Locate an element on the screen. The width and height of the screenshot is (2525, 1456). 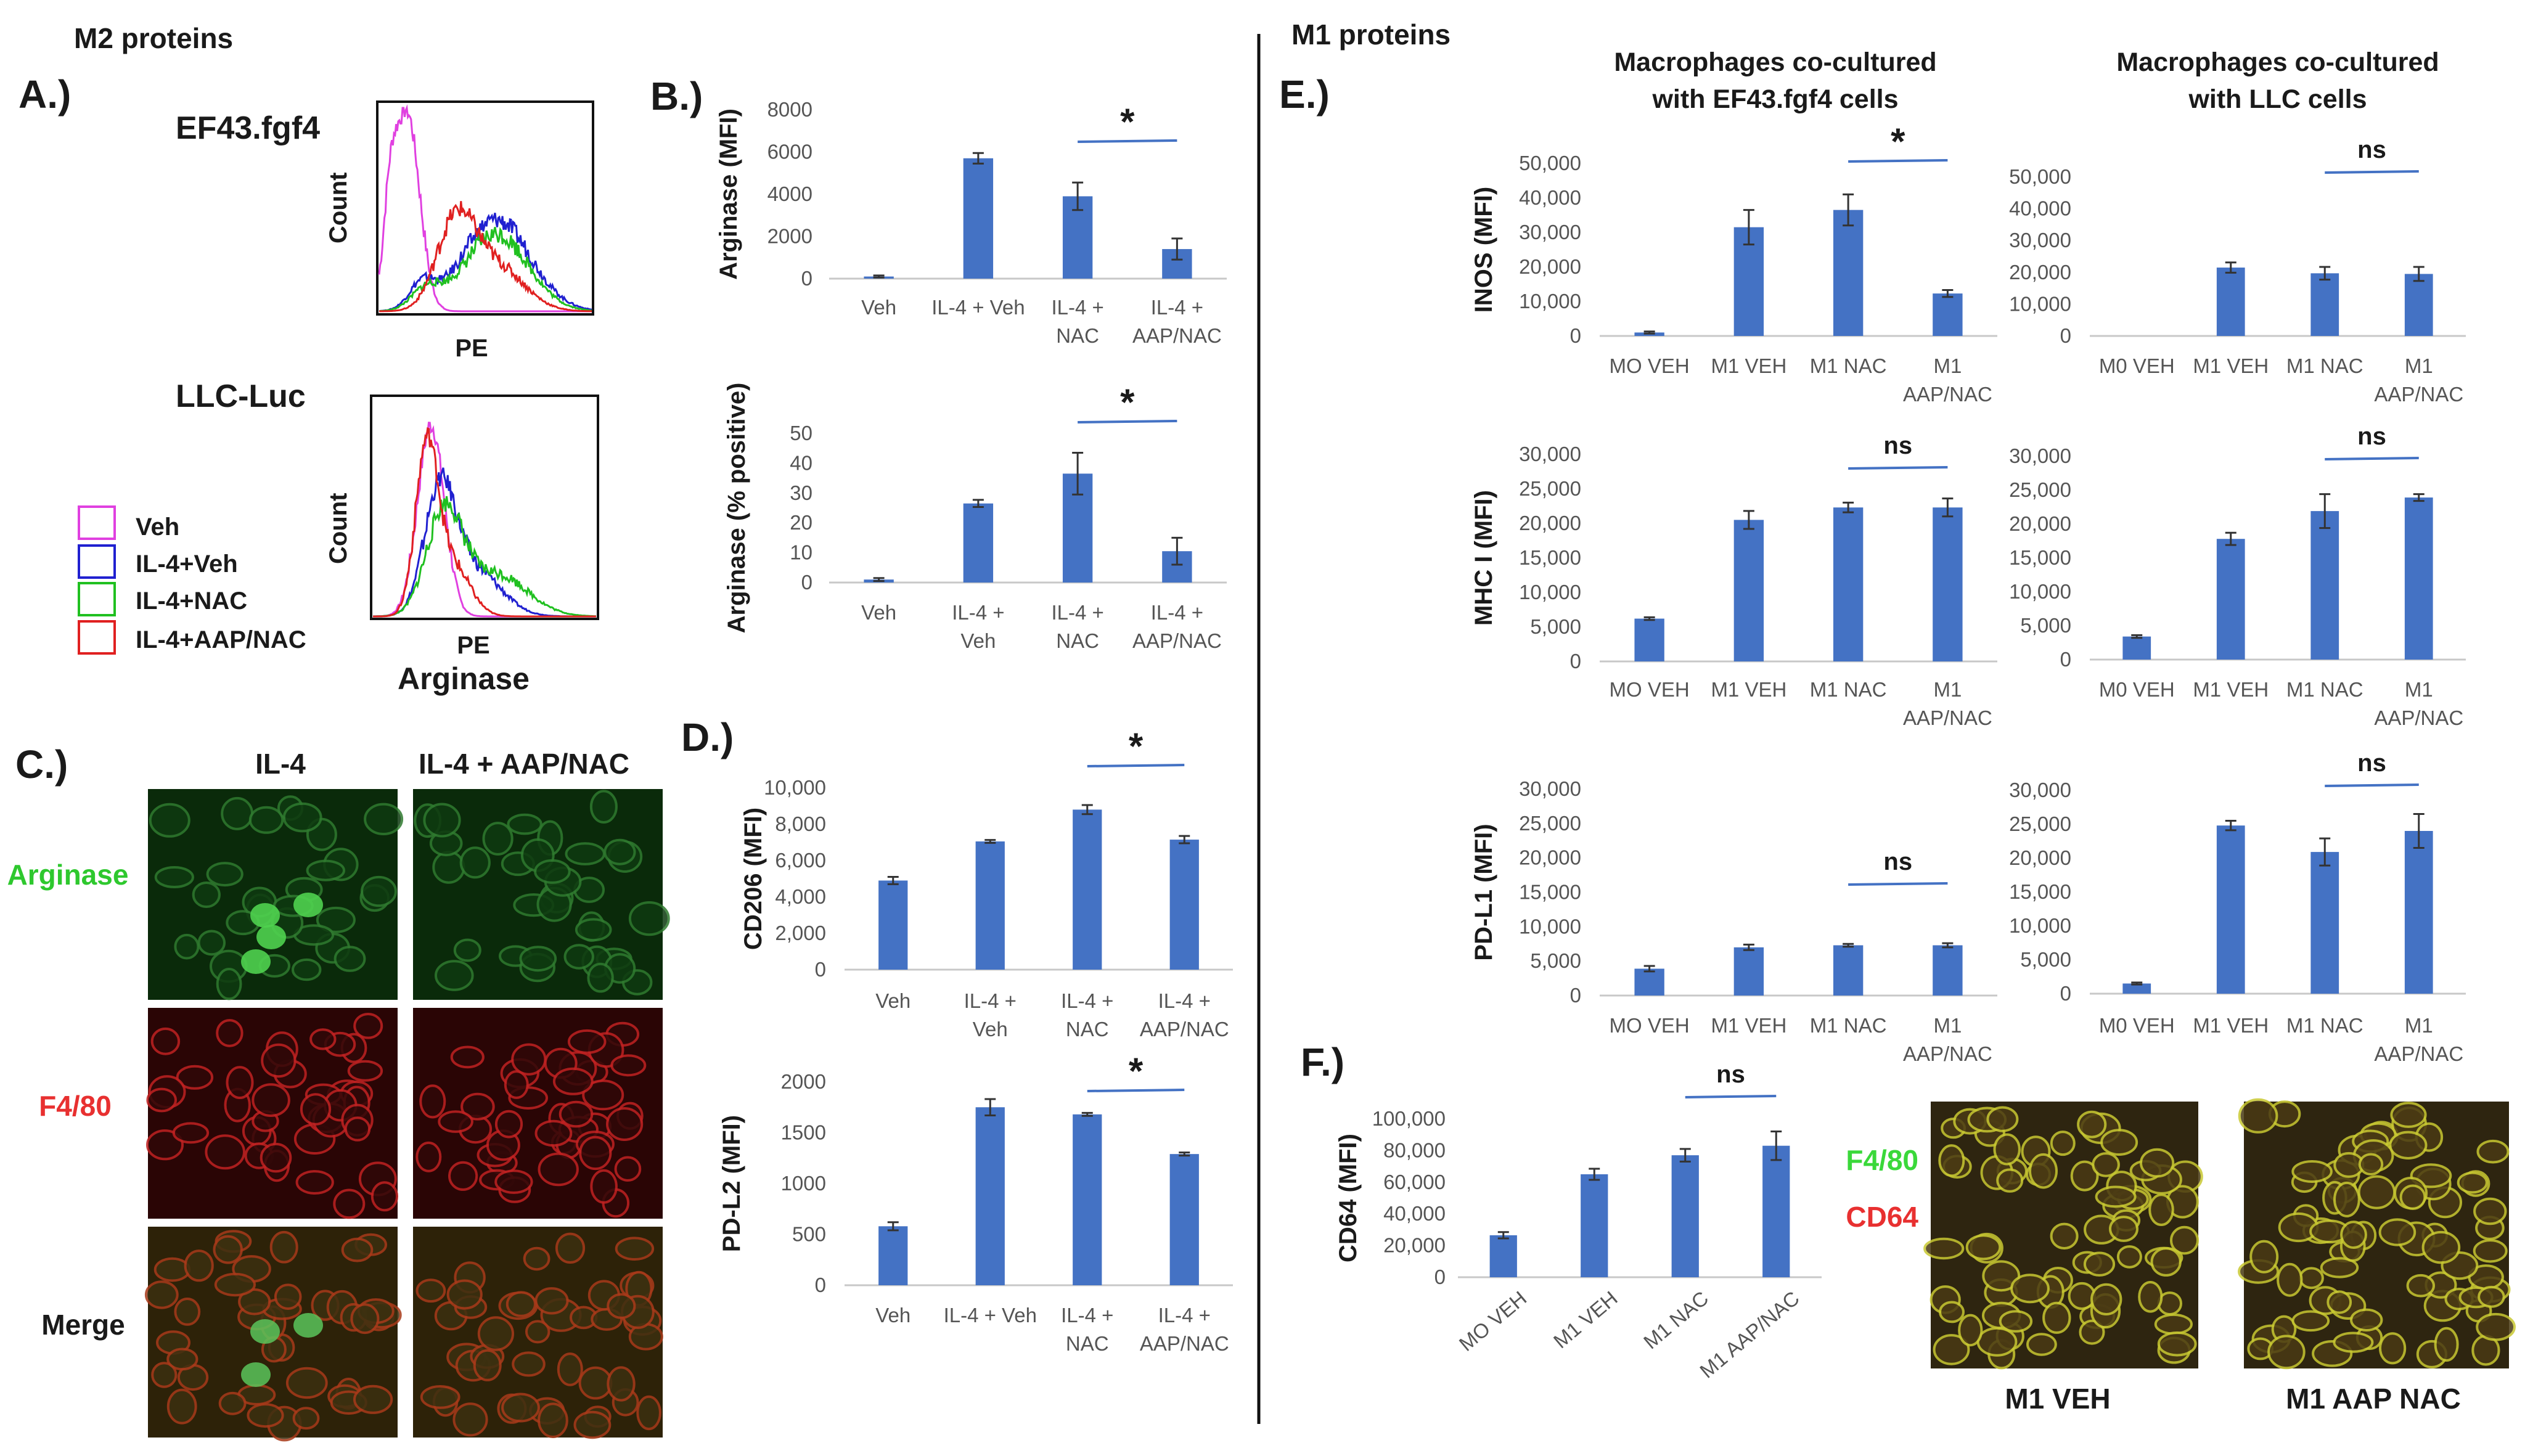
histogram-curve is located at coordinates (485, 257).